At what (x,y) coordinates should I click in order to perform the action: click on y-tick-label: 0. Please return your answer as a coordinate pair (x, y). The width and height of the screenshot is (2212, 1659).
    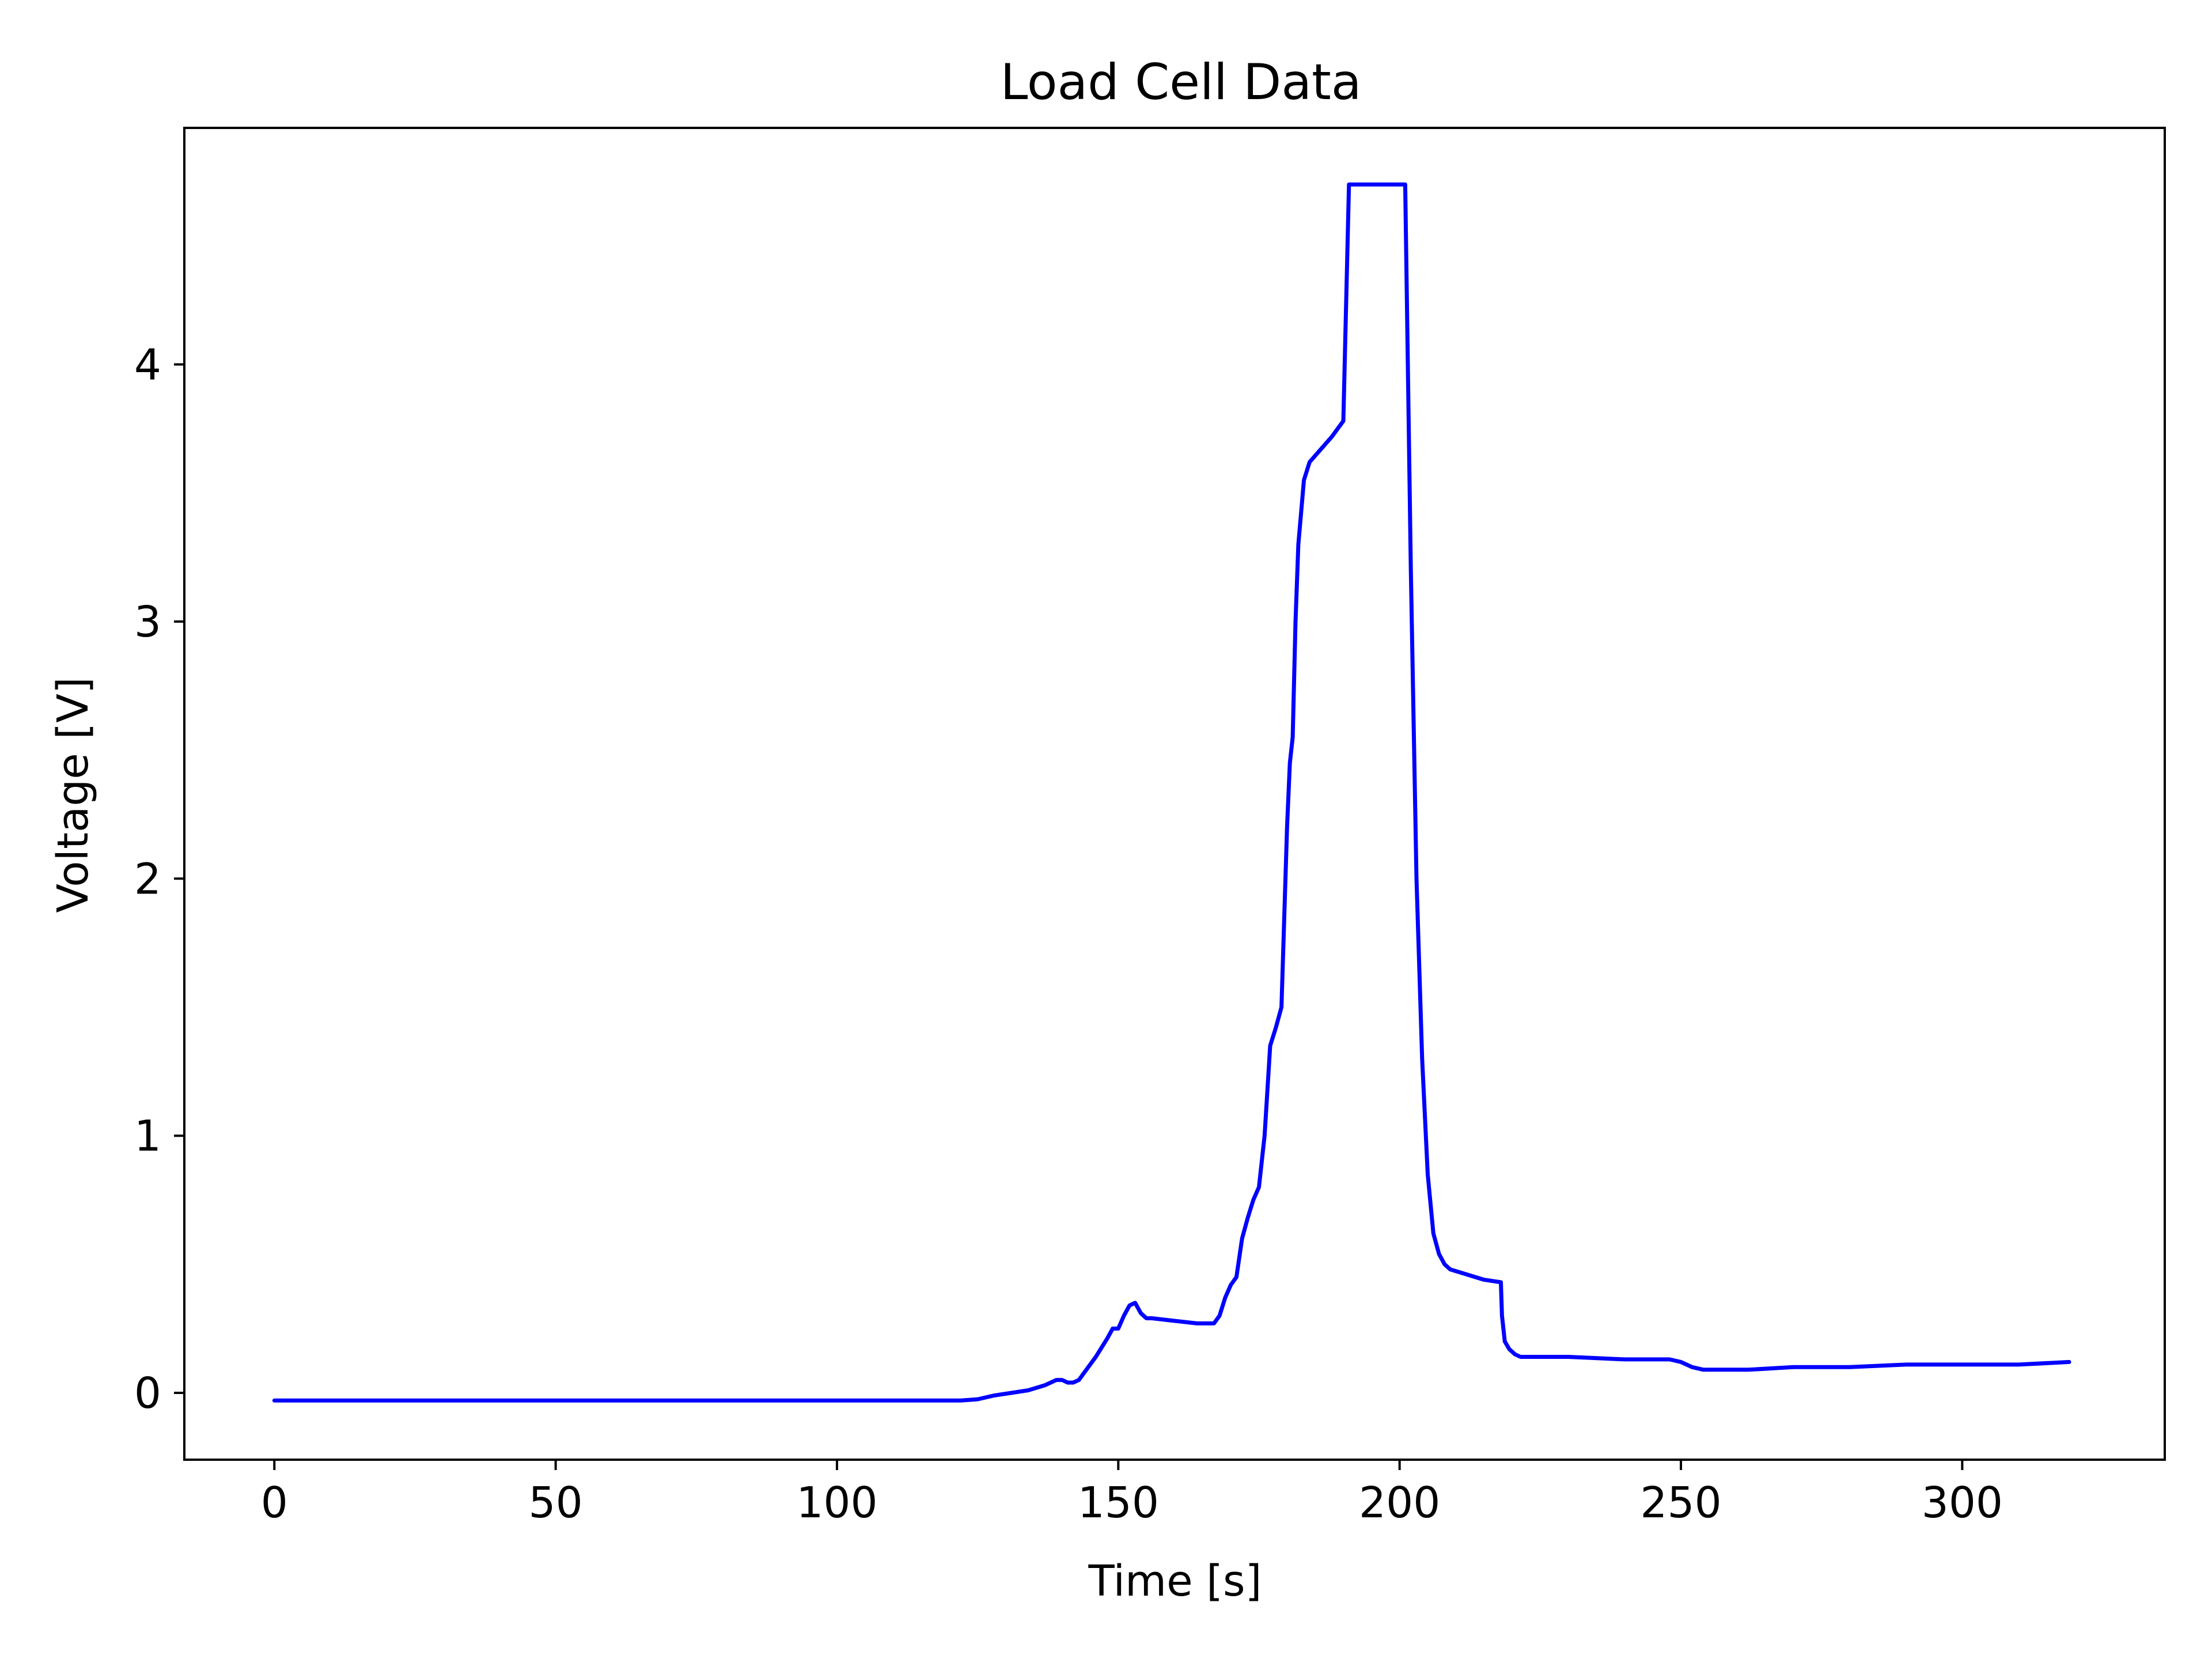
    Looking at the image, I should click on (147, 1393).